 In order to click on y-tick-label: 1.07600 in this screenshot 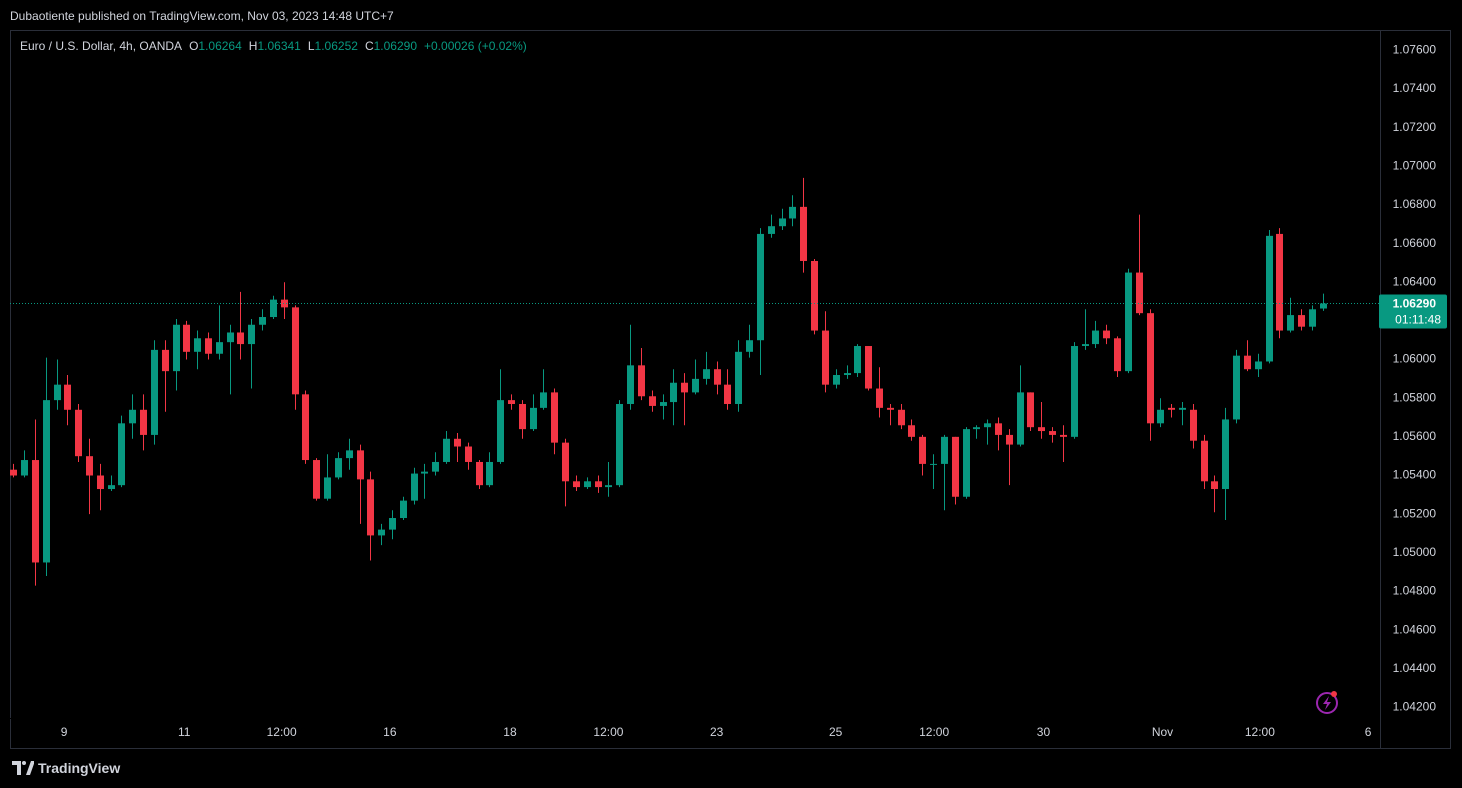, I will do `click(1415, 49)`.